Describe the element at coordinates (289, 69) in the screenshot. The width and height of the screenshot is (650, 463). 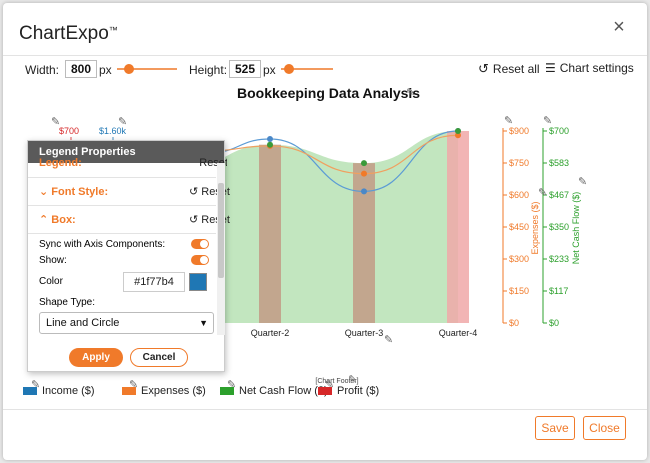
I see `height-slider-handle` at that location.